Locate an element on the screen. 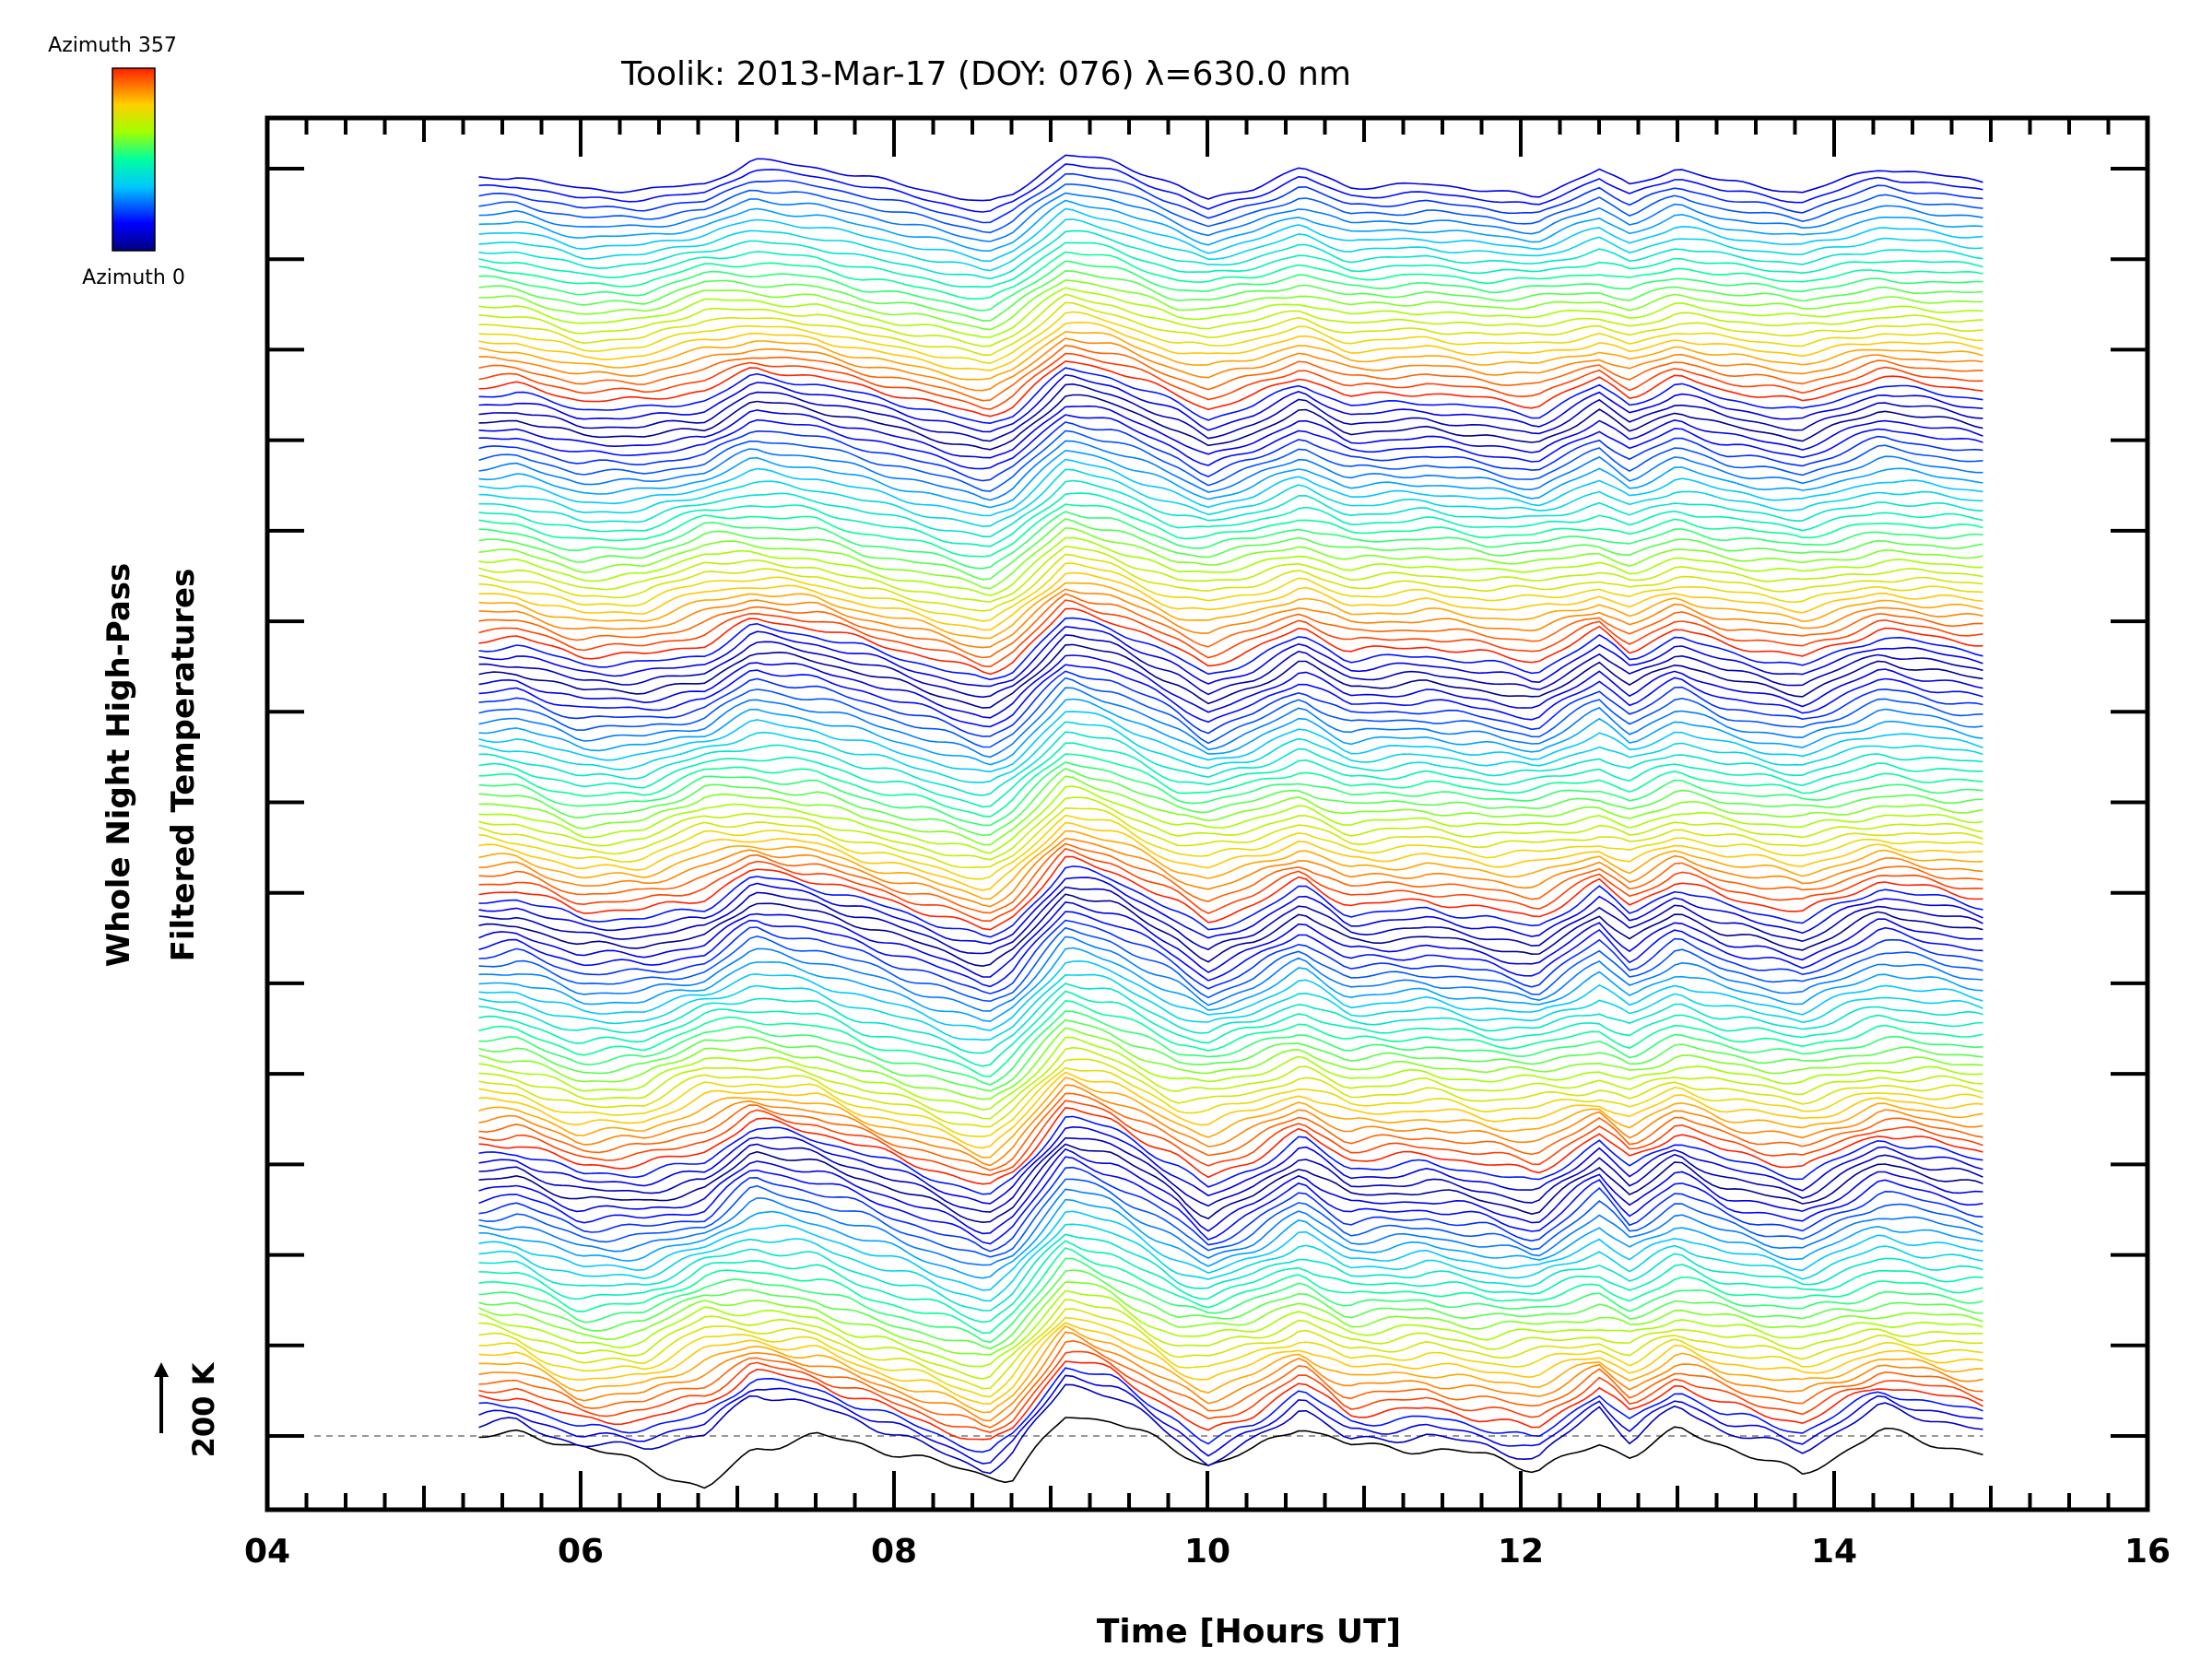 Image resolution: width=2212 pixels, height=1659 pixels. x-tick-labels: 04 06 08 10 12 14 16 is located at coordinates (1207, 1552).